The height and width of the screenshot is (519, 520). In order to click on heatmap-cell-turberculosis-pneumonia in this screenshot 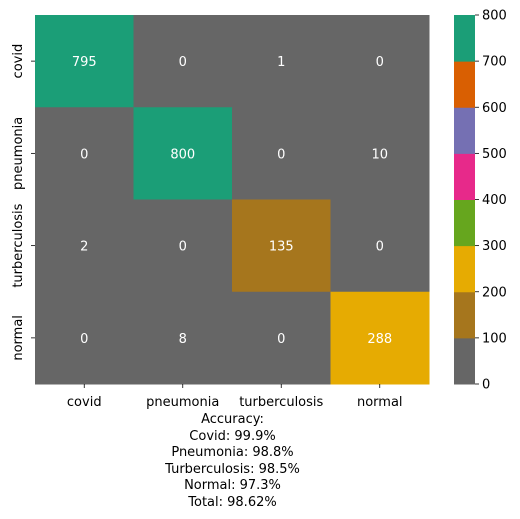, I will do `click(183, 246)`.